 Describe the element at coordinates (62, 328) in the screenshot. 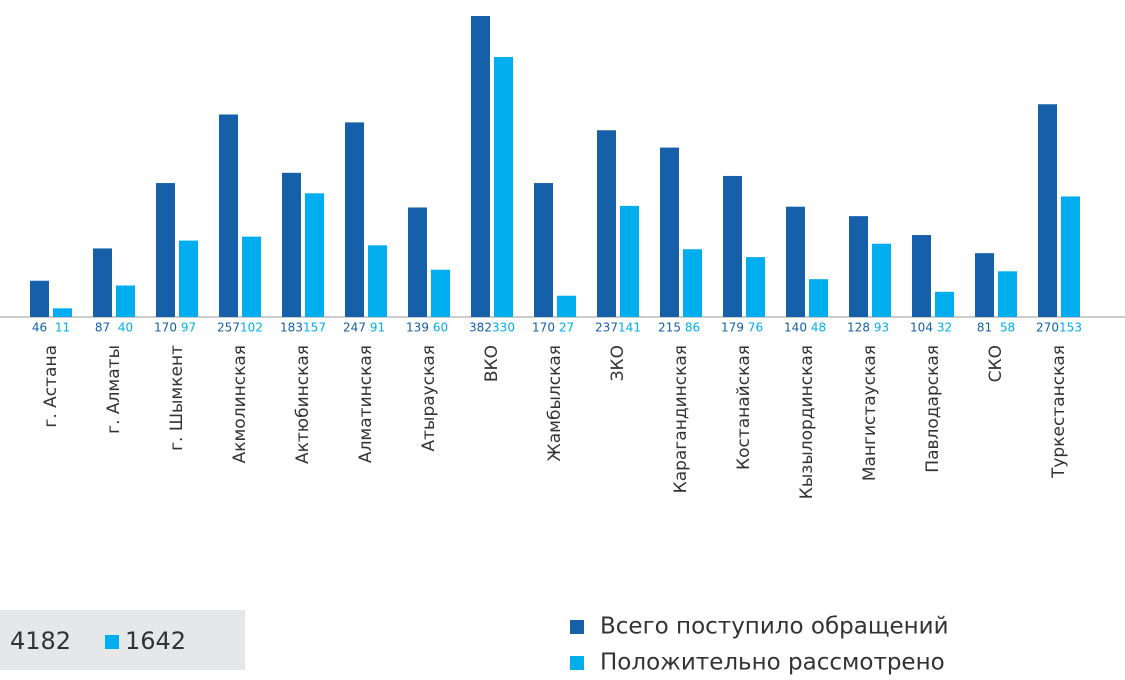

I see `value-label: 11` at that location.